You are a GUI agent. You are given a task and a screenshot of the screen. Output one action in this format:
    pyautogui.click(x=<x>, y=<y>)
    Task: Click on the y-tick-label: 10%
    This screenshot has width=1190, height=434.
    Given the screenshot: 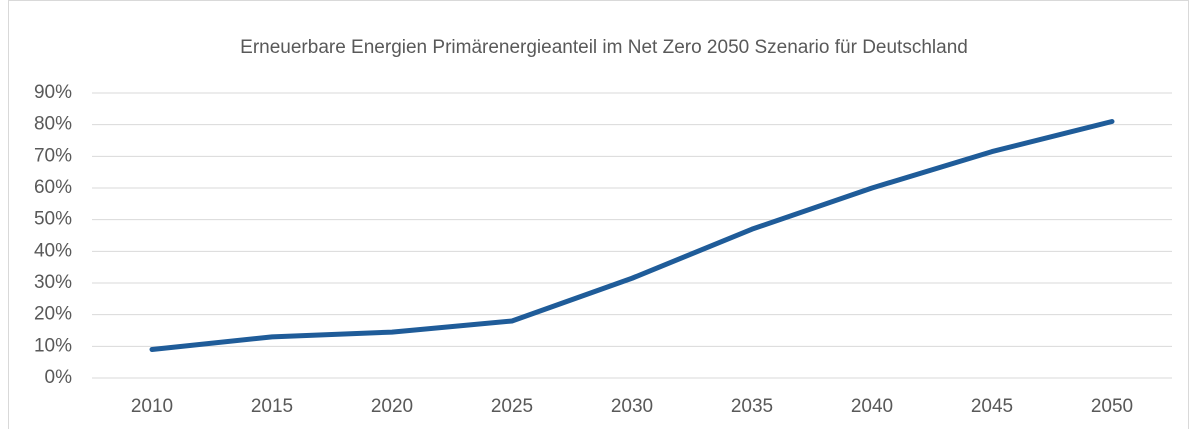 What is the action you would take?
    pyautogui.click(x=53, y=345)
    